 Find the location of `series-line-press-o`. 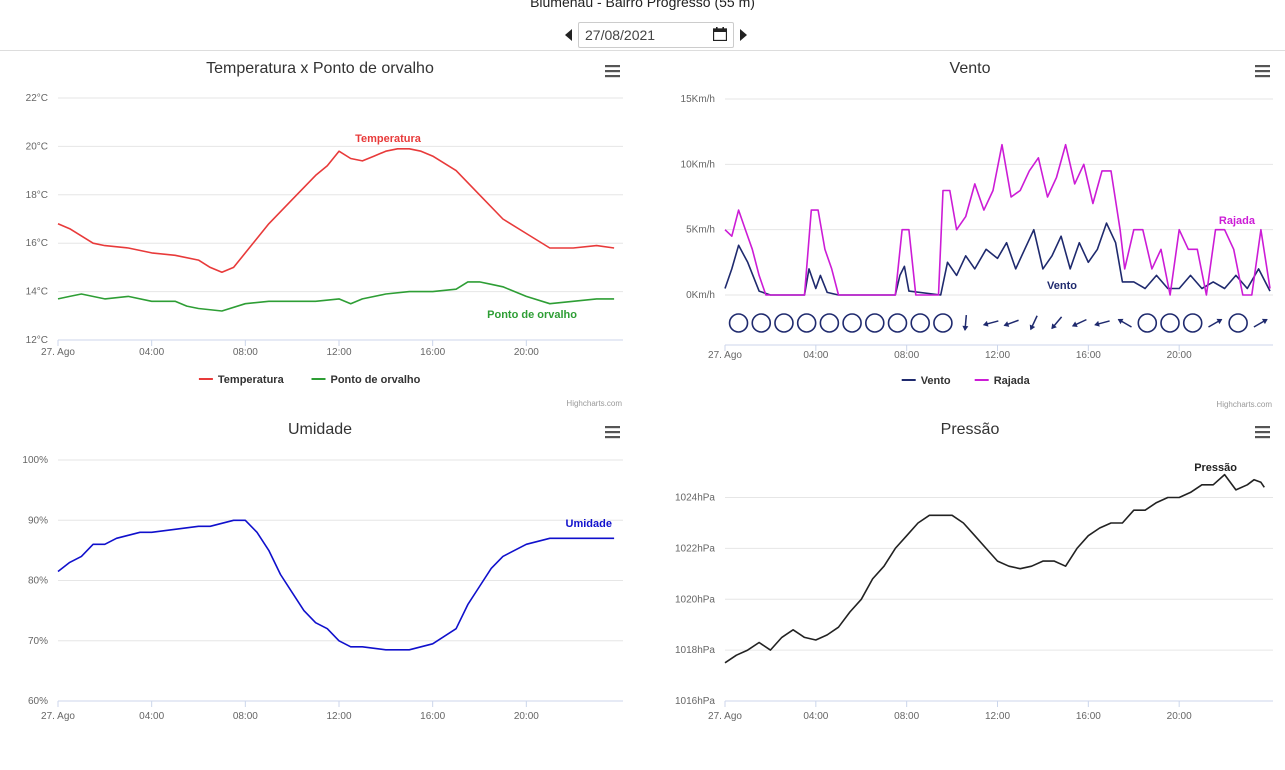

series-line-press-o is located at coordinates (994, 568).